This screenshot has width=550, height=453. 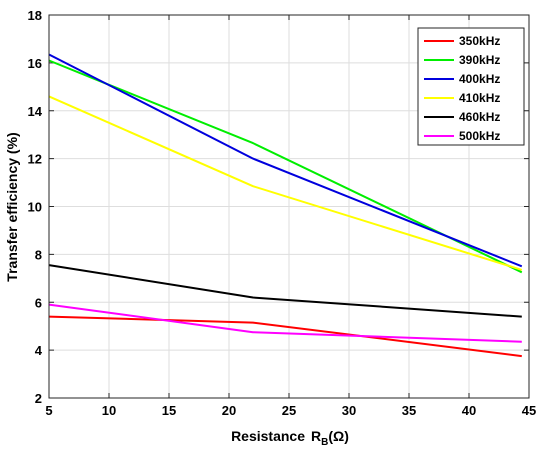 What do you see at coordinates (316, 436) in the screenshot?
I see `x-axis-symbol: R` at bounding box center [316, 436].